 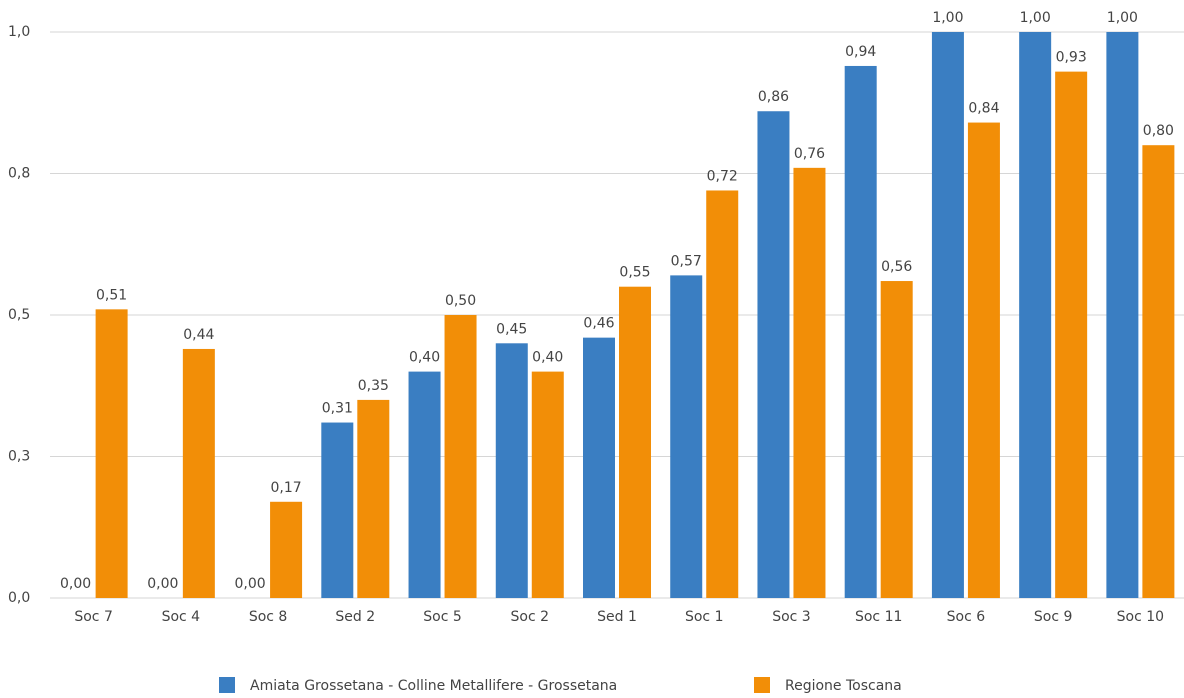 What do you see at coordinates (111, 295) in the screenshot?
I see `value-label: 0,51` at bounding box center [111, 295].